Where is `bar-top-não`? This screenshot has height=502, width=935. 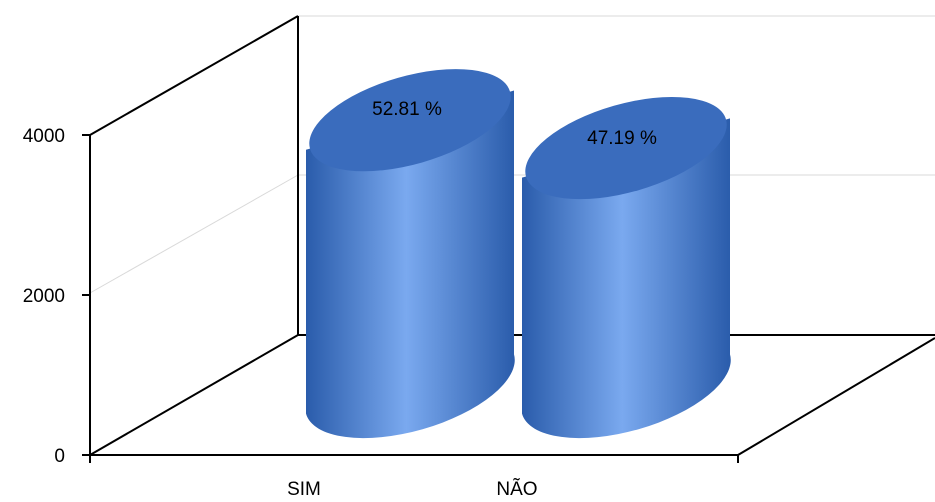 bar-top-não is located at coordinates (626, 148).